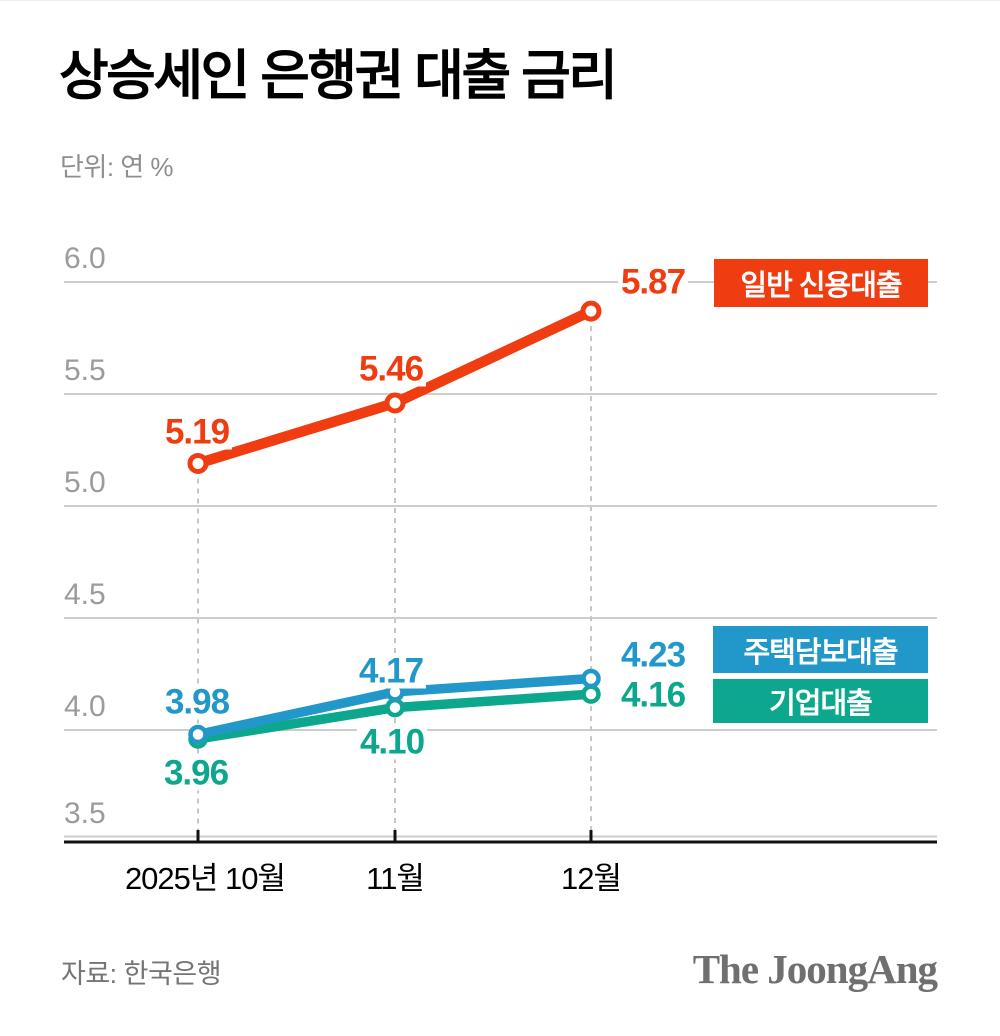 Image resolution: width=1000 pixels, height=1036 pixels. What do you see at coordinates (85, 482) in the screenshot?
I see `y-axis-label-5.0: 5.0` at bounding box center [85, 482].